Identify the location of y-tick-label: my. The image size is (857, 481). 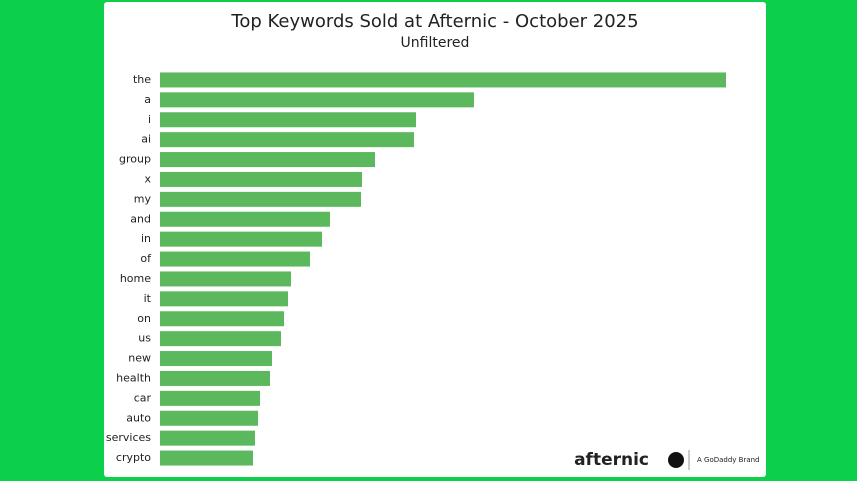
(143, 198).